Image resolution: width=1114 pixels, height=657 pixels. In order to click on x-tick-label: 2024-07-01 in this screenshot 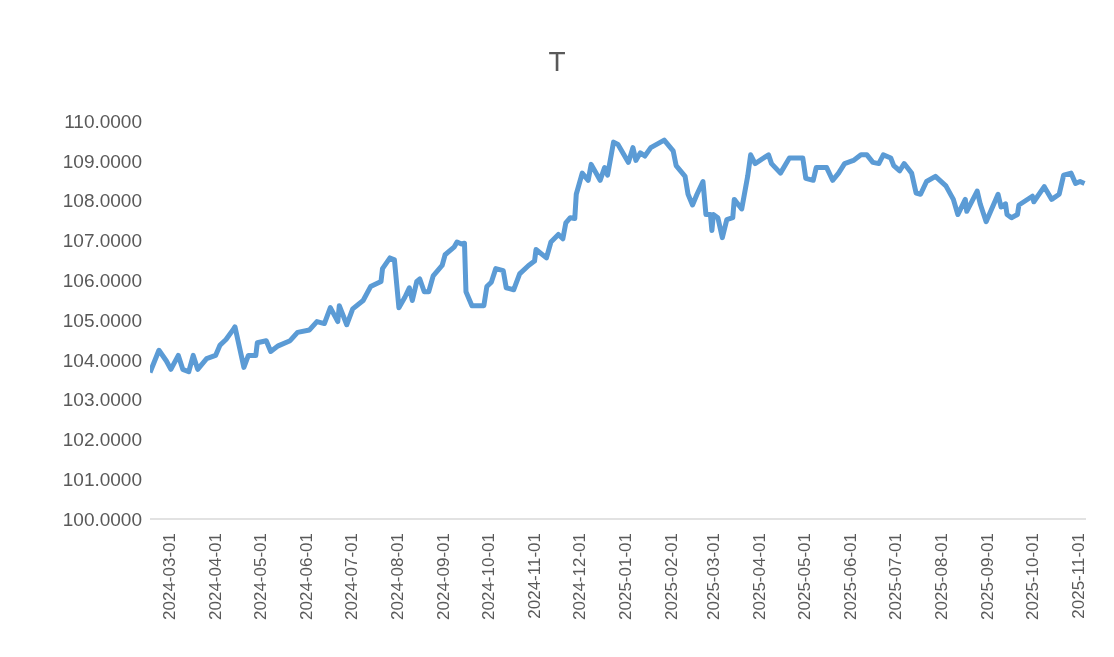, I will do `click(351, 576)`.